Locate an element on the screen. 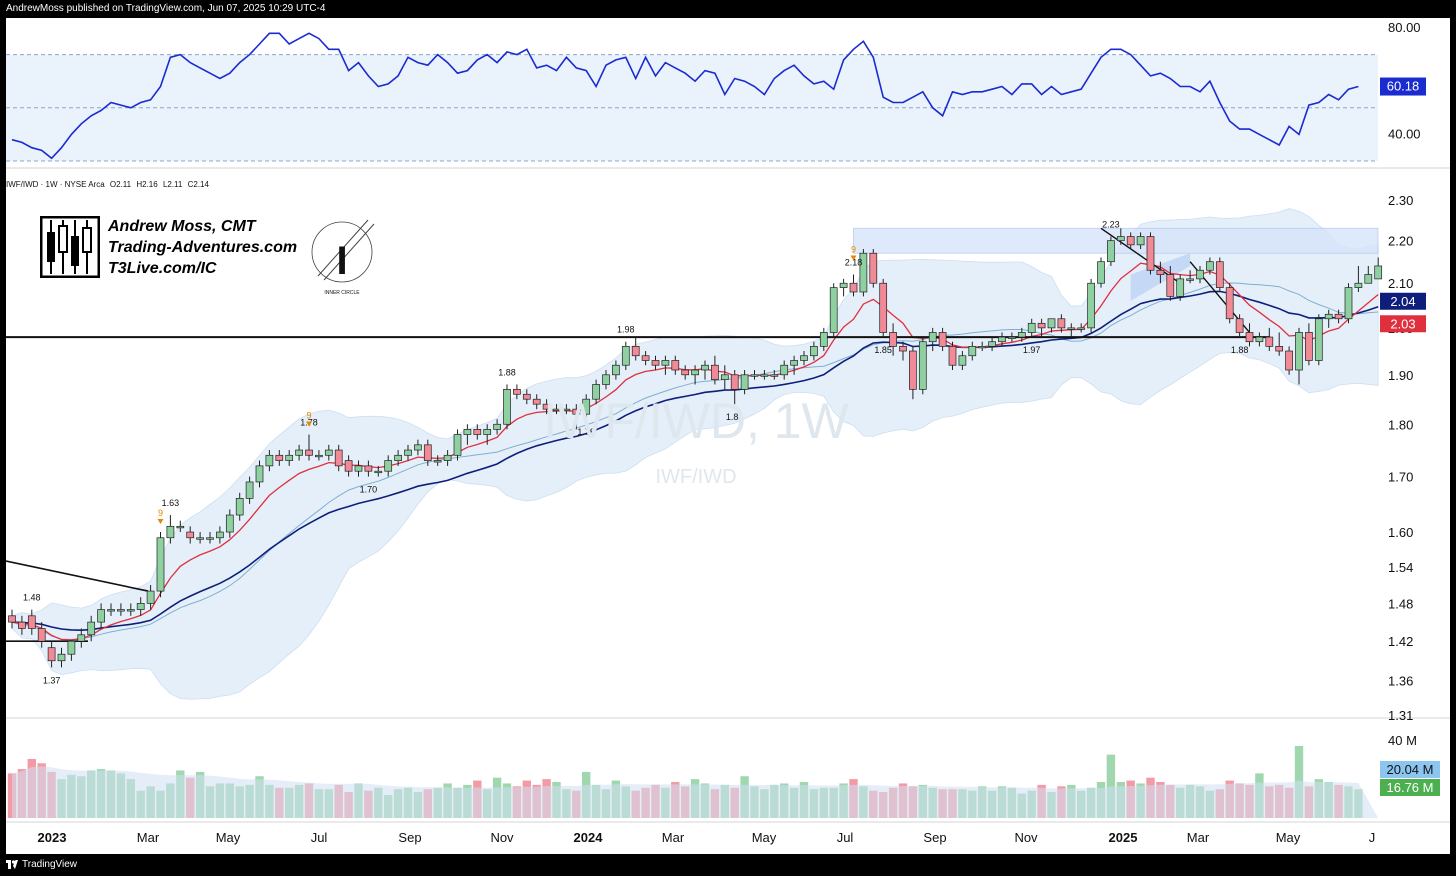 Image resolution: width=1456 pixels, height=876 pixels. legend-symbol: IWF/IWD · 1W · NYSE Arca is located at coordinates (55, 184).